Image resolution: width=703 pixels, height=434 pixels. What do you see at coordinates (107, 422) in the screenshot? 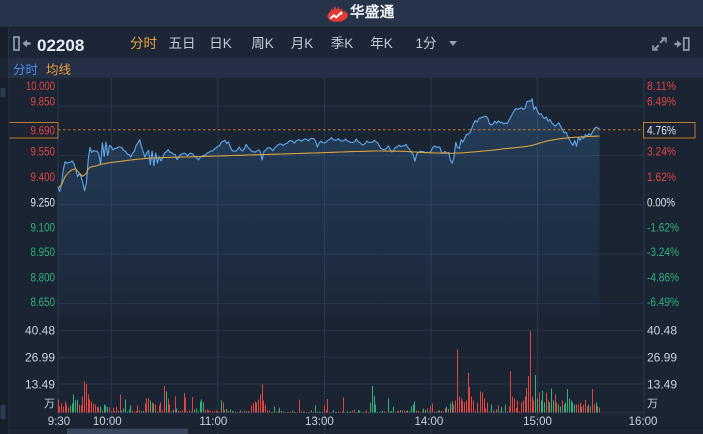
I see `svg-text: 10:00` at bounding box center [107, 422].